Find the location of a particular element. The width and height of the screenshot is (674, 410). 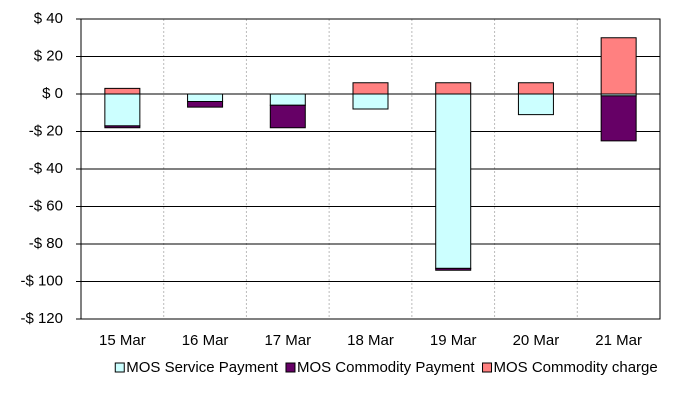

y-tick-label: -$ 120 is located at coordinates (41, 318).